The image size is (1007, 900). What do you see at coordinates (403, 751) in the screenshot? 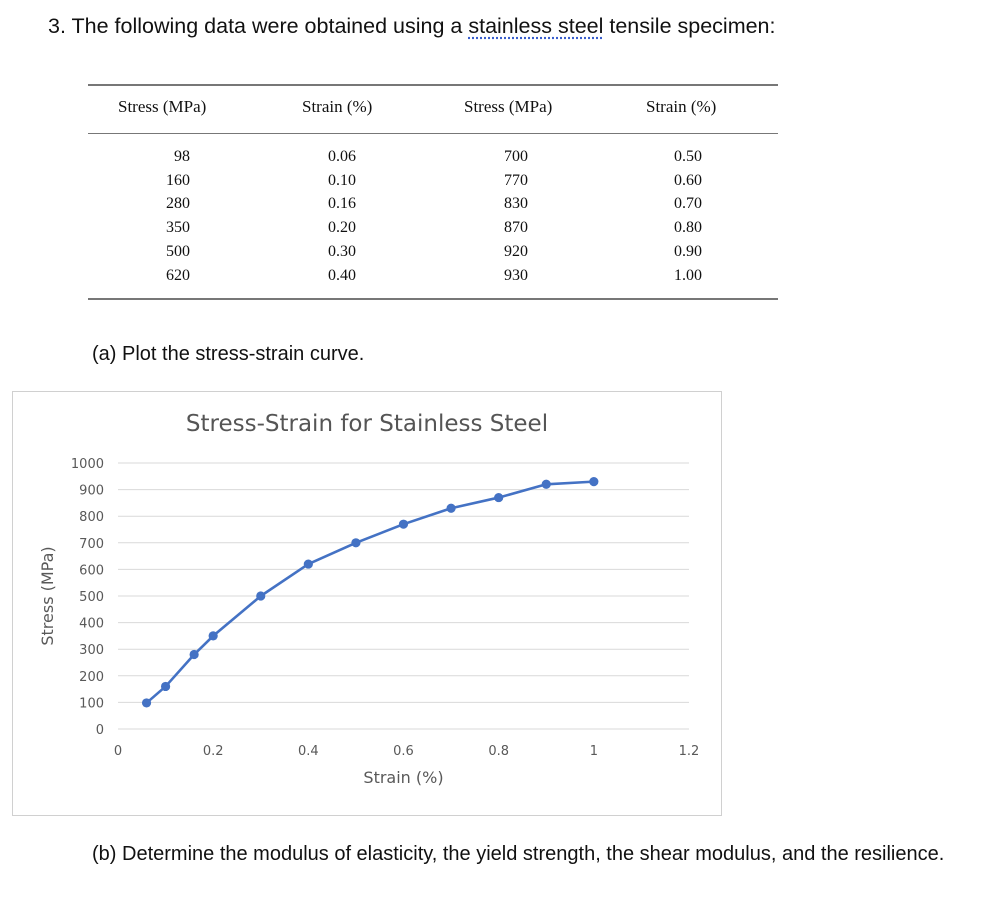
I see `x-tick-label: 0.6` at bounding box center [403, 751].